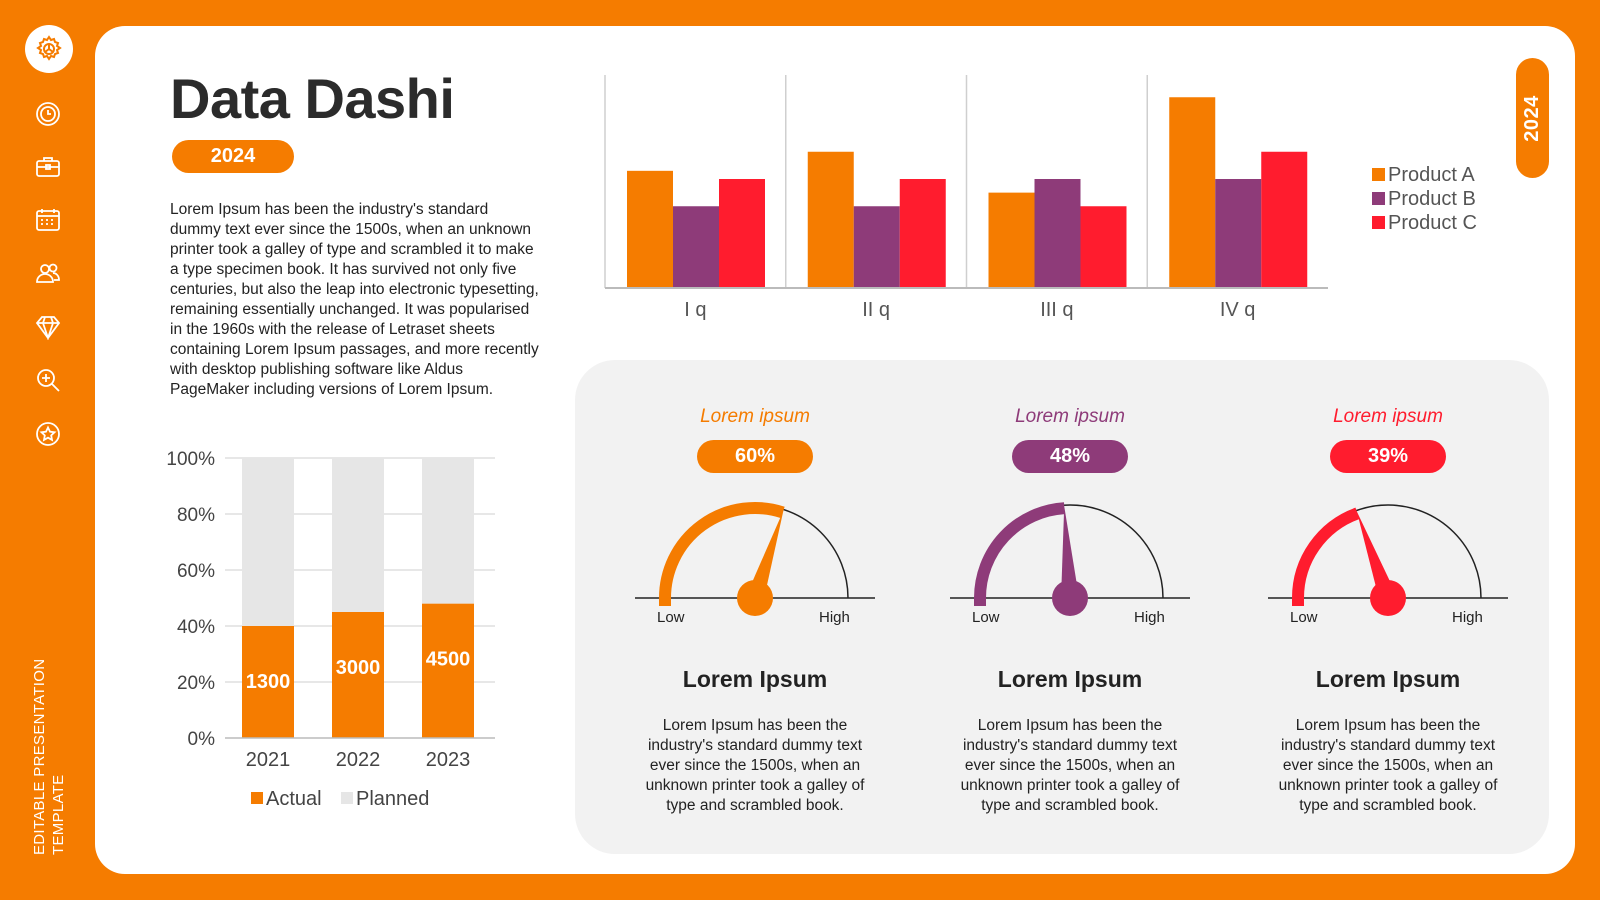 The height and width of the screenshot is (900, 1600). What do you see at coordinates (294, 799) in the screenshot?
I see `legend-label: Actual` at bounding box center [294, 799].